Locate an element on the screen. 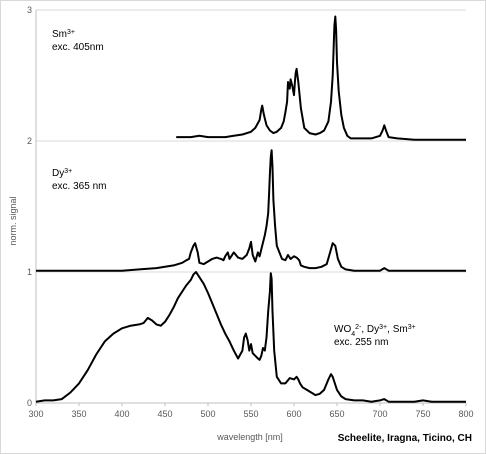 This screenshot has height=454, width=486. x-tick-label: 700 is located at coordinates (379, 414).